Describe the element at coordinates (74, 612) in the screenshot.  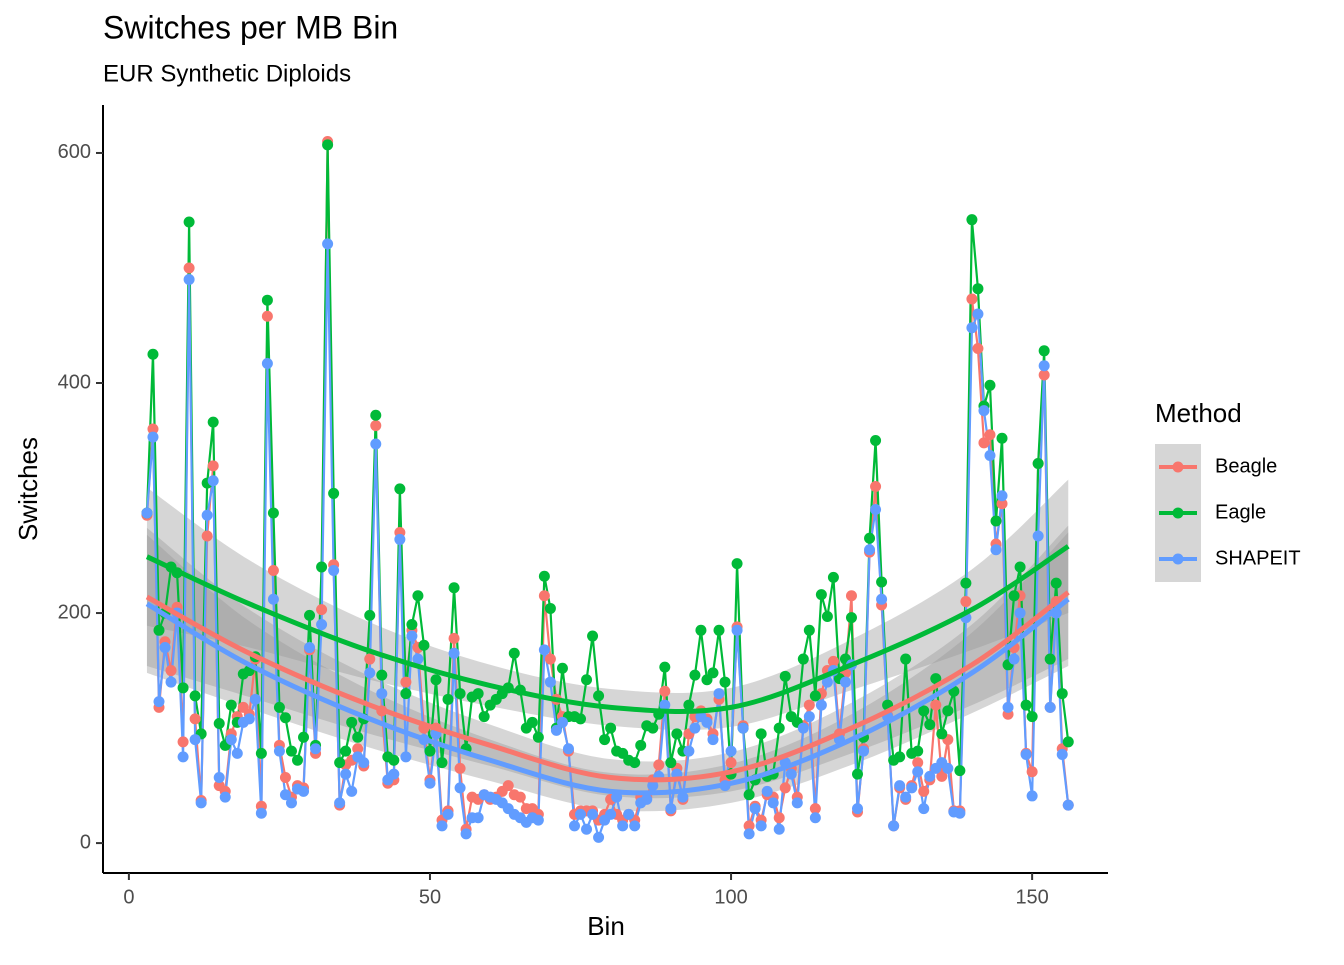
I see `y-tick-label: 200` at that location.